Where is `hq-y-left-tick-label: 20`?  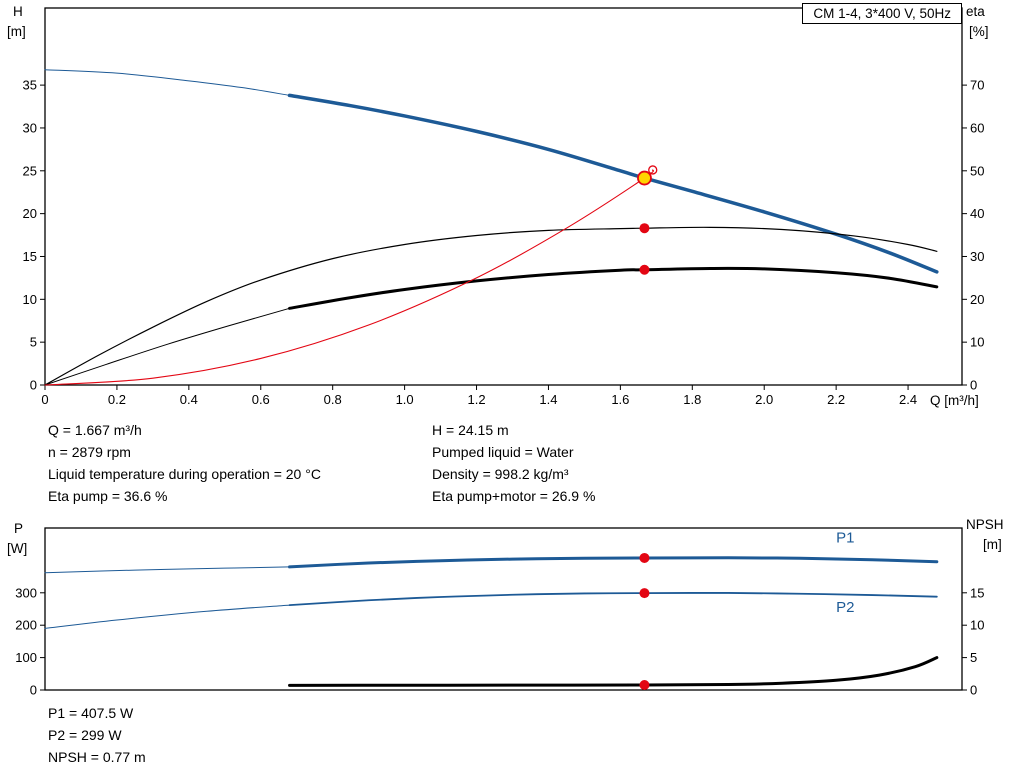
hq-y-left-tick-label: 20 is located at coordinates (30, 213).